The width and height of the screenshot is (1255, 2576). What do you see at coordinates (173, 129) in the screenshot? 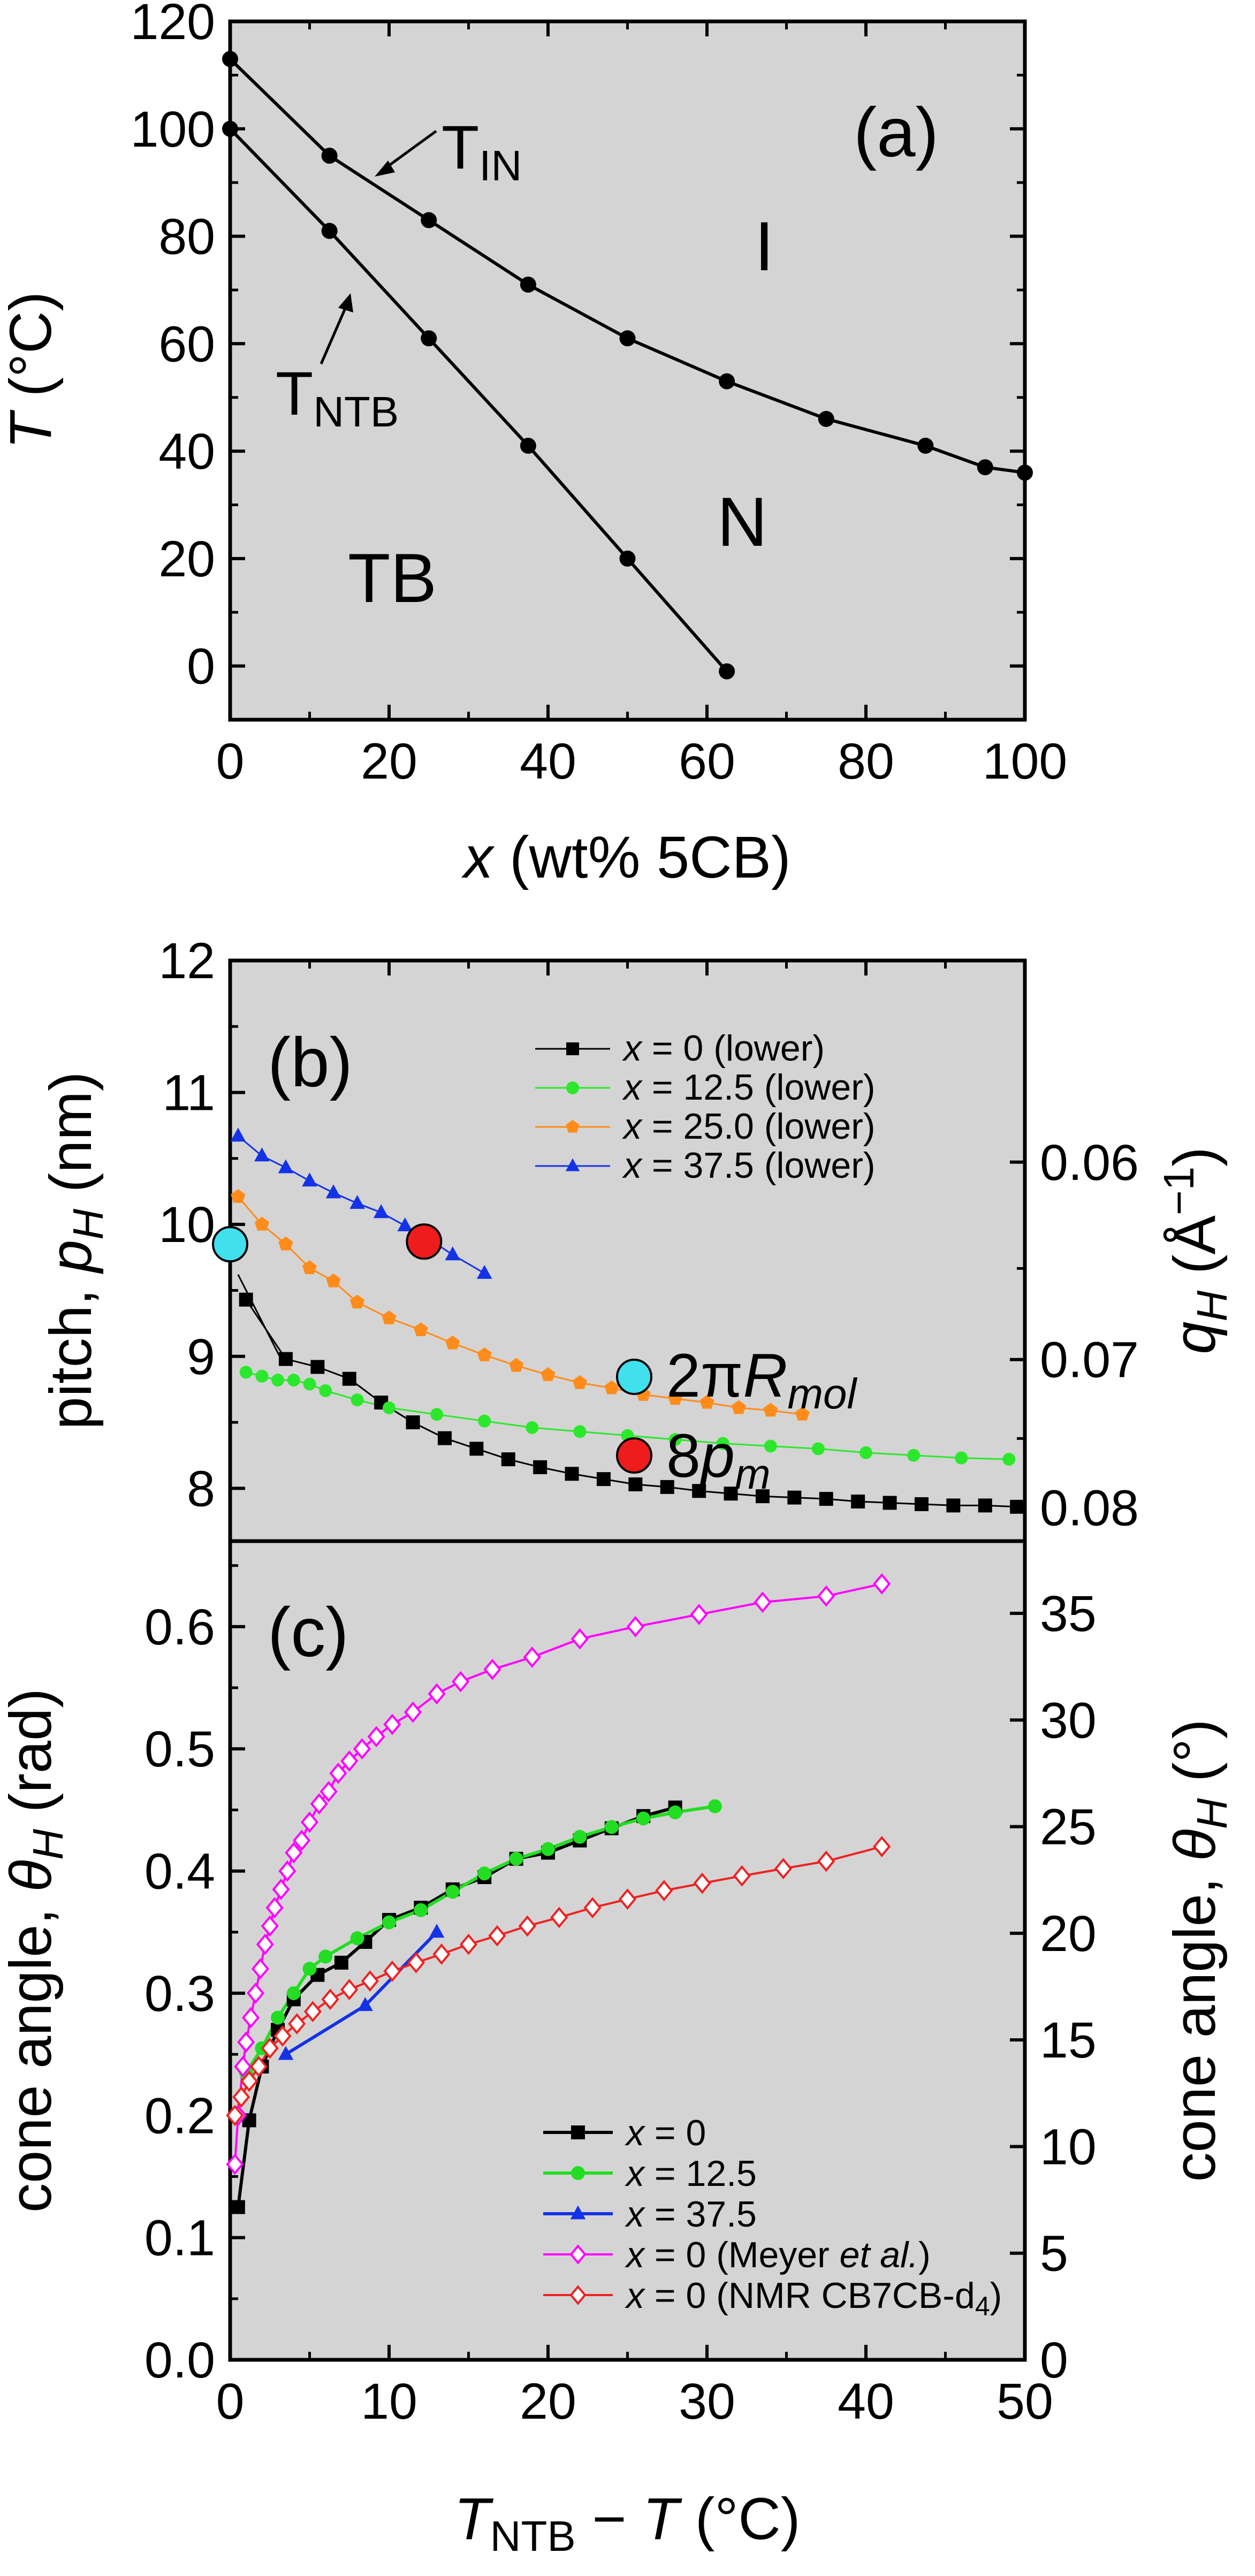
I see `y-tick-label-100: 100` at bounding box center [173, 129].